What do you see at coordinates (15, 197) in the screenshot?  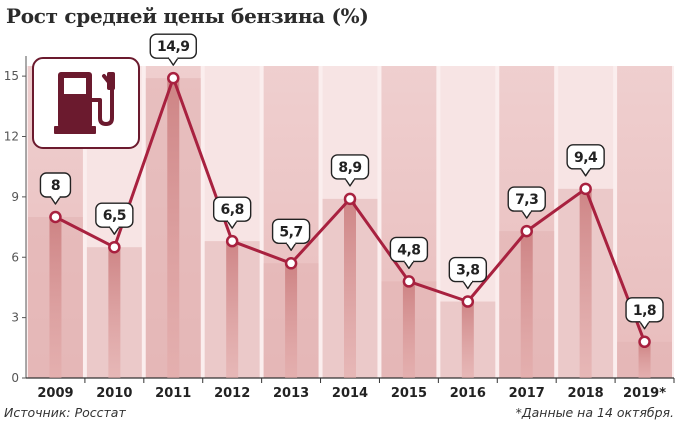 I see `y-tick-label-9: 9` at bounding box center [15, 197].